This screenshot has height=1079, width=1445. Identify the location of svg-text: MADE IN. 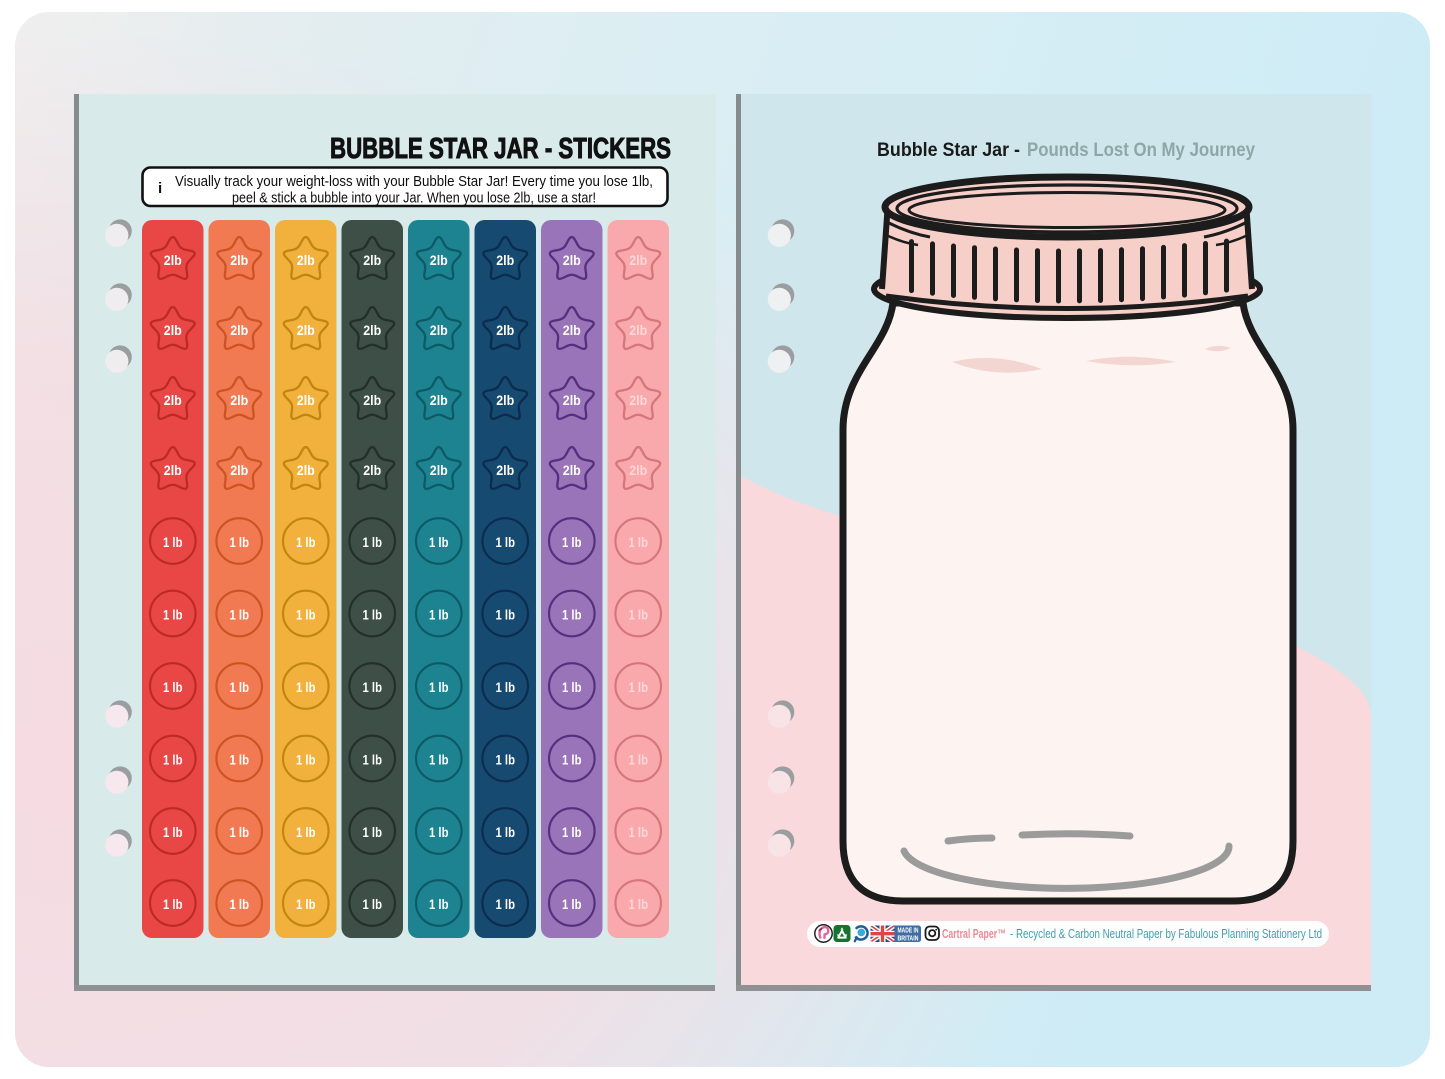
(908, 931).